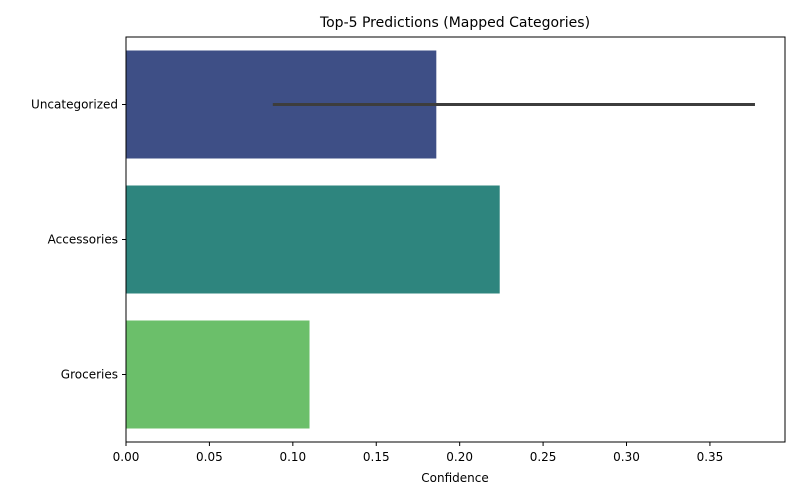 This screenshot has height=500, width=800. I want to click on y-tick-label: Groceries, so click(89, 375).